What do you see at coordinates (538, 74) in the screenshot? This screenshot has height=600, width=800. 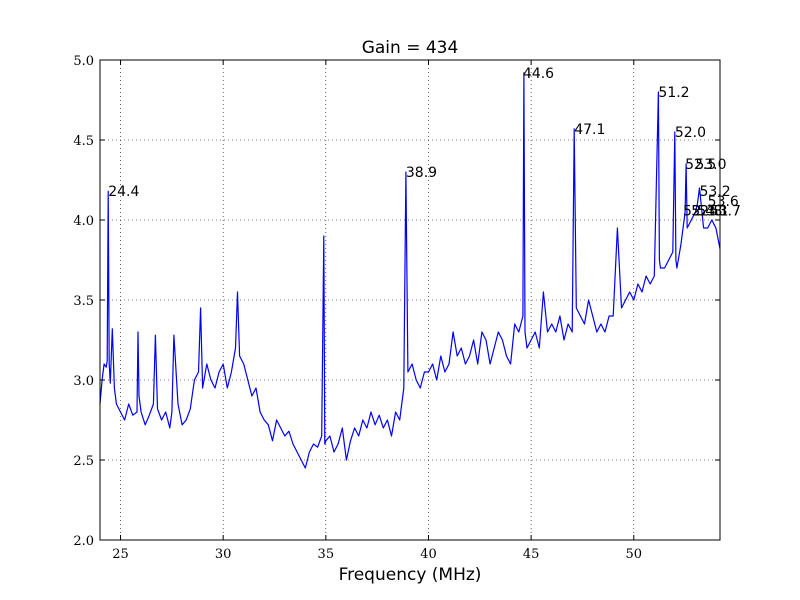 I see `peak-annotation: 44.6` at bounding box center [538, 74].